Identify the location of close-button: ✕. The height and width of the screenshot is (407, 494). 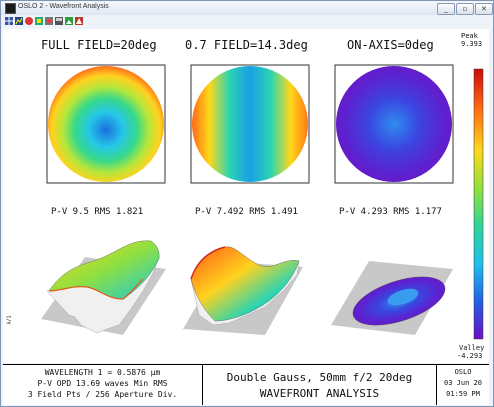
(484, 9).